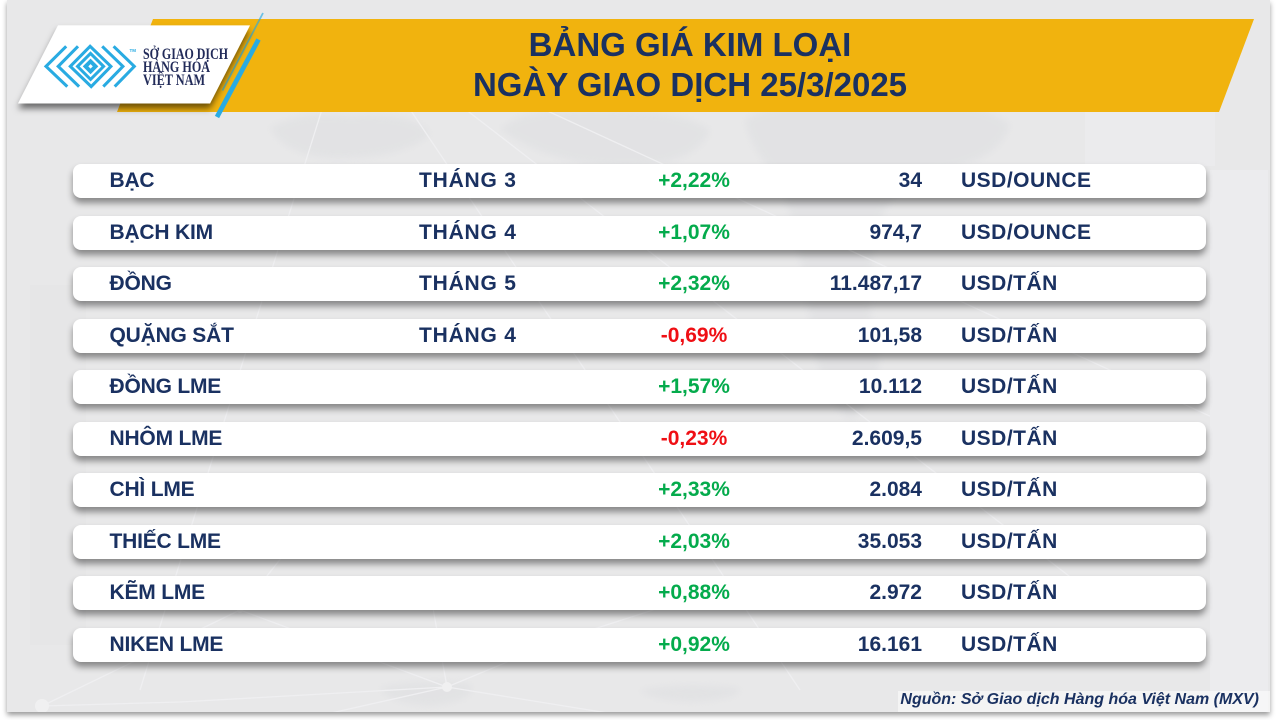 The width and height of the screenshot is (1280, 720). Describe the element at coordinates (133, 50) in the screenshot. I see `svg-text: TM` at that location.